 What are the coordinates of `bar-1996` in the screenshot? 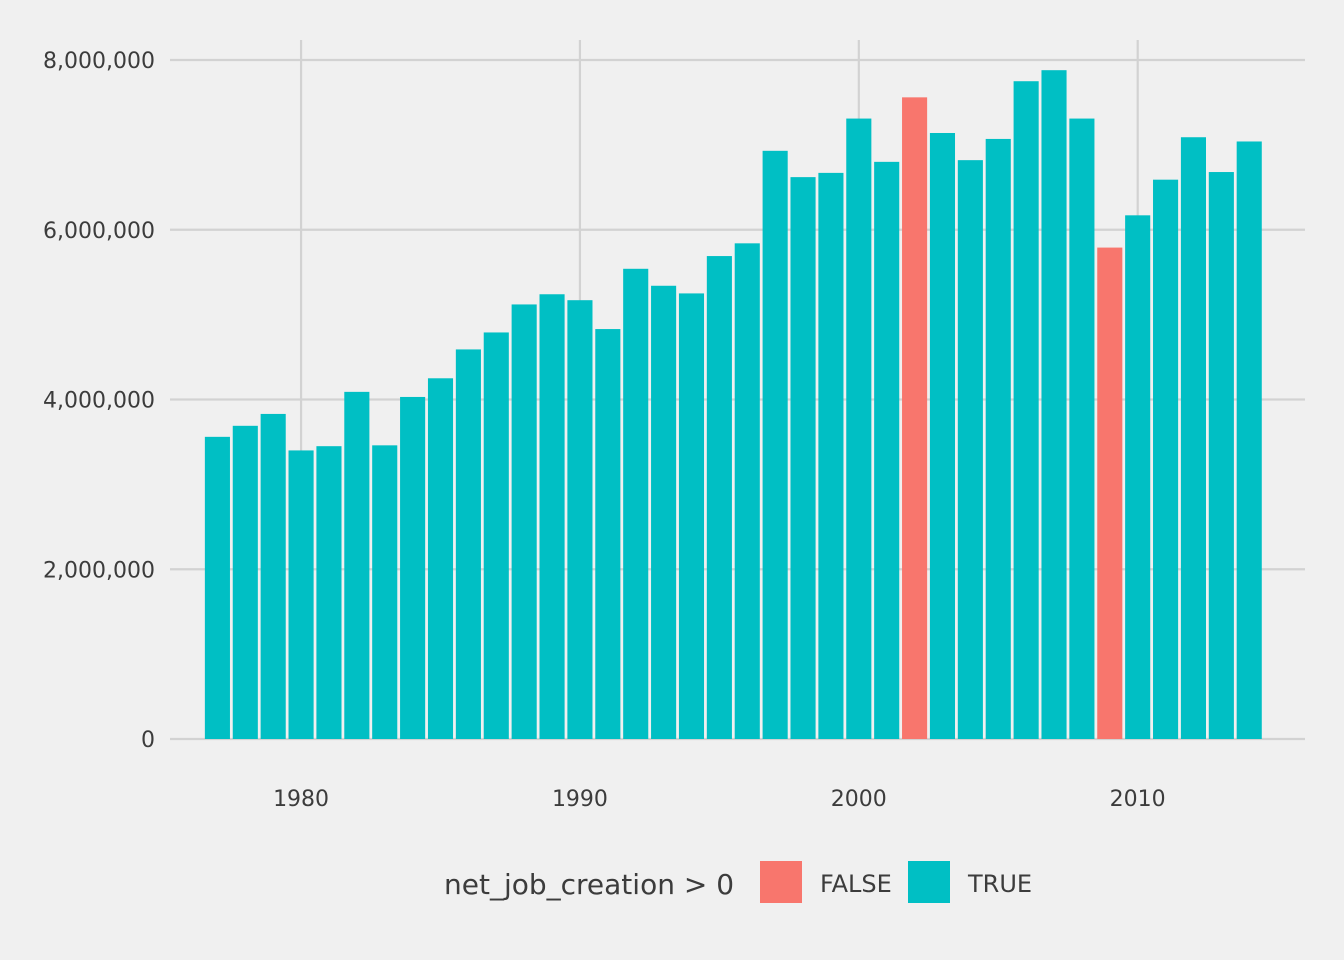 It's located at (747, 491).